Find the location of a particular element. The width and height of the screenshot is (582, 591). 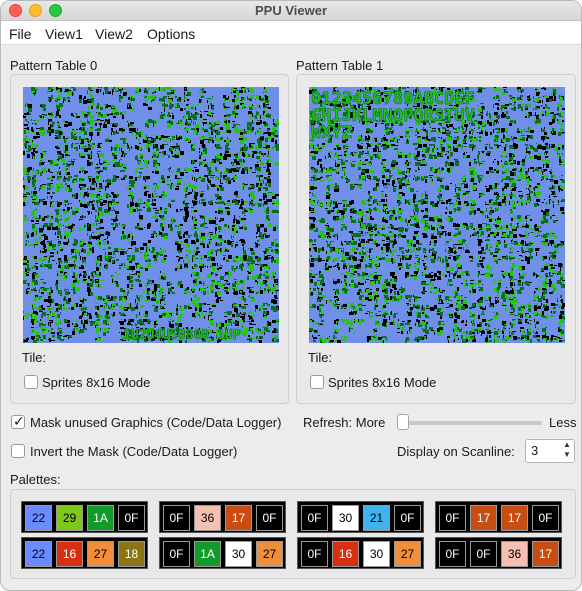

refresh-slider-handle is located at coordinates (403, 422).